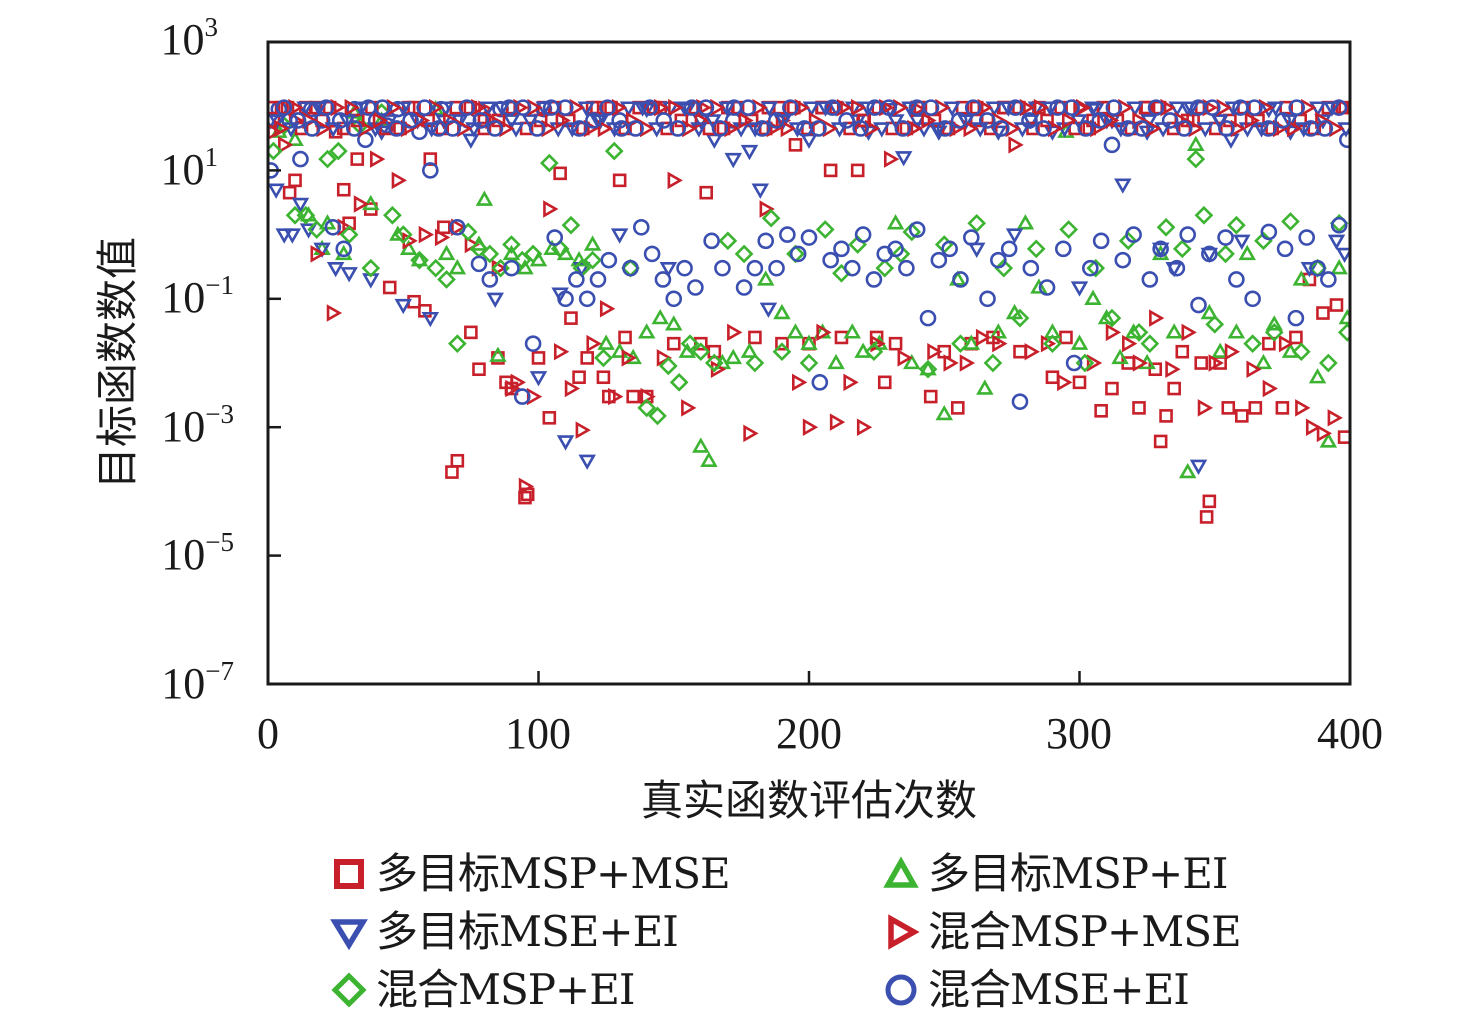 The height and width of the screenshot is (1024, 1476). What do you see at coordinates (1086, 874) in the screenshot?
I see `legend-item: 多目标MSP+EI` at bounding box center [1086, 874].